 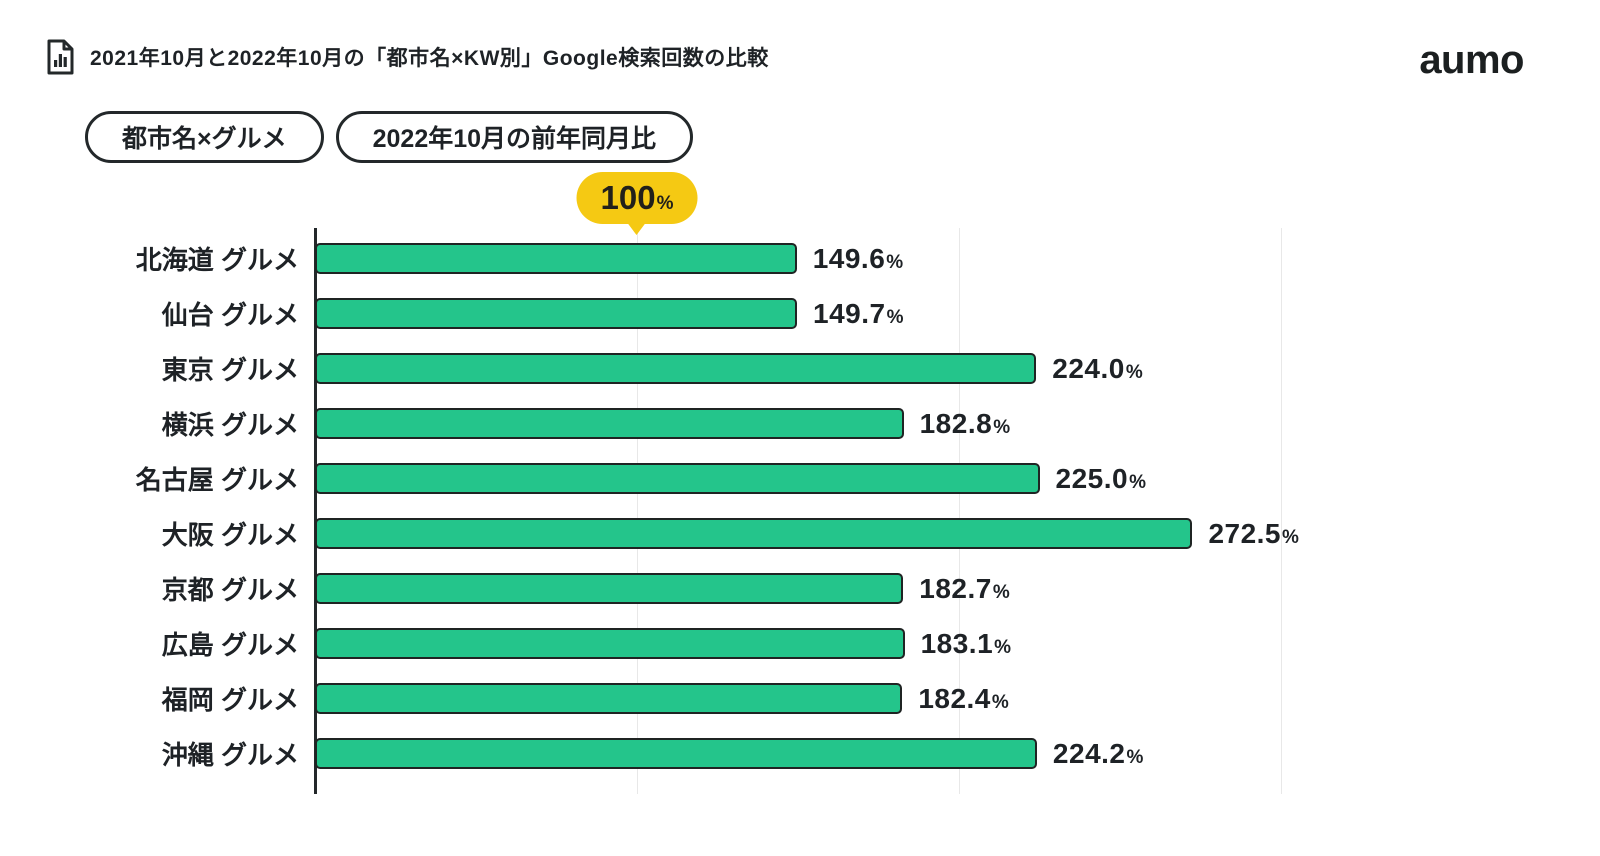 What do you see at coordinates (230, 590) in the screenshot?
I see `bar-category-label: 京都 グルメ` at bounding box center [230, 590].